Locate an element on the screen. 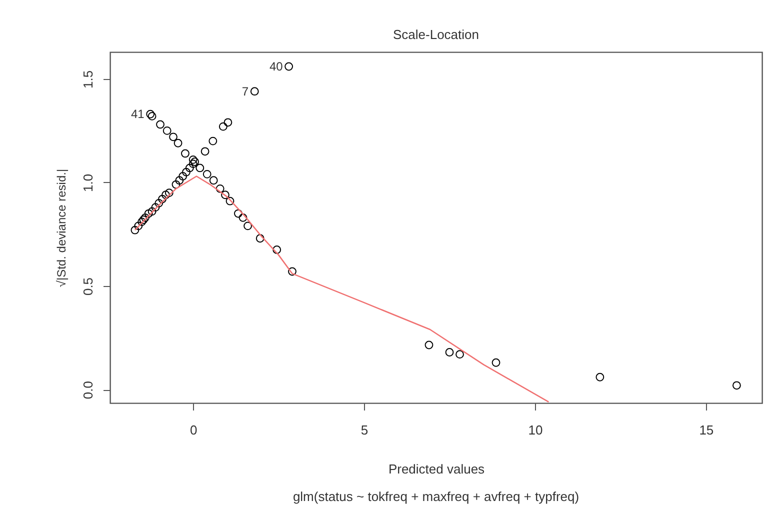 This screenshot has width=779, height=519. y-axis-title: √|Std. deviance resid.| is located at coordinates (61, 228).